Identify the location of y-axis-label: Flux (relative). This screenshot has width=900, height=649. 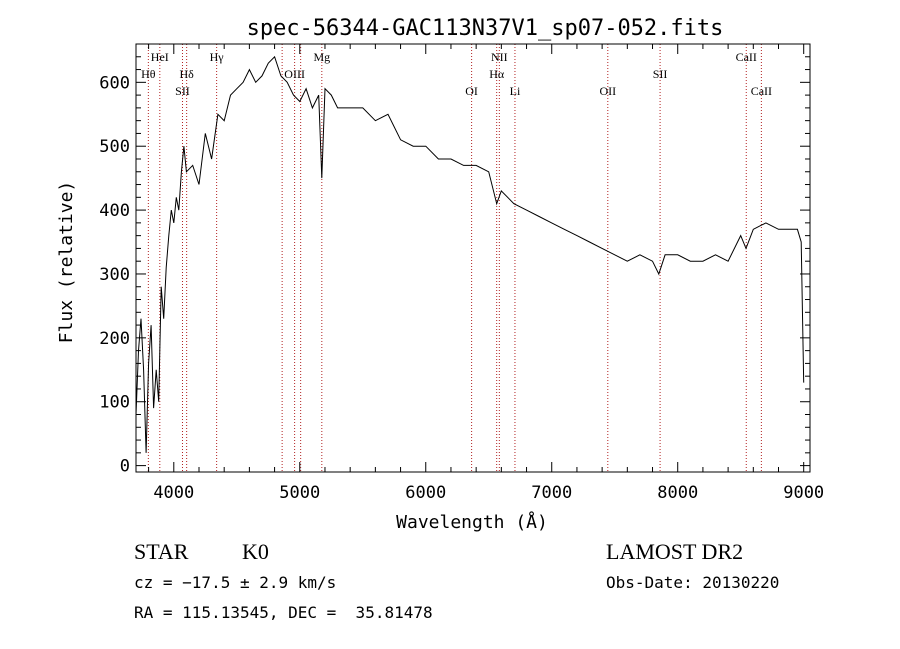
(66, 262).